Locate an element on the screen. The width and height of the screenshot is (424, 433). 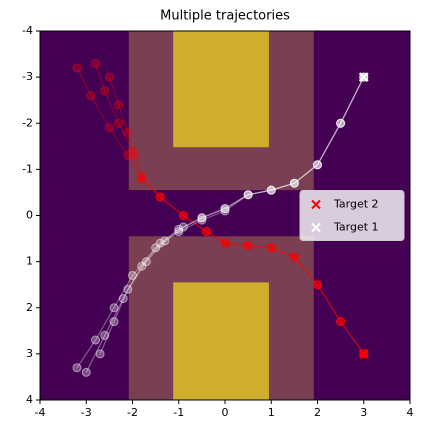
legend-box is located at coordinates (352, 215).